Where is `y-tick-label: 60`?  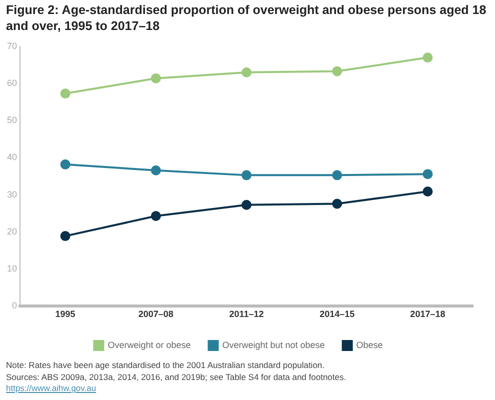 y-tick-label: 60 is located at coordinates (12, 83).